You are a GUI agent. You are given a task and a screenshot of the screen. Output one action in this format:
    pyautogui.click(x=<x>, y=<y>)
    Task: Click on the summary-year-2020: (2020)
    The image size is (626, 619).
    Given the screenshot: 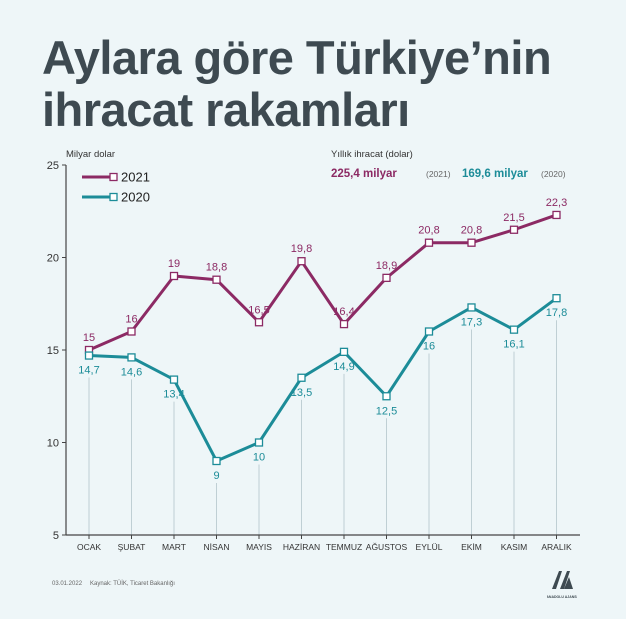 What is the action you would take?
    pyautogui.click(x=553, y=174)
    